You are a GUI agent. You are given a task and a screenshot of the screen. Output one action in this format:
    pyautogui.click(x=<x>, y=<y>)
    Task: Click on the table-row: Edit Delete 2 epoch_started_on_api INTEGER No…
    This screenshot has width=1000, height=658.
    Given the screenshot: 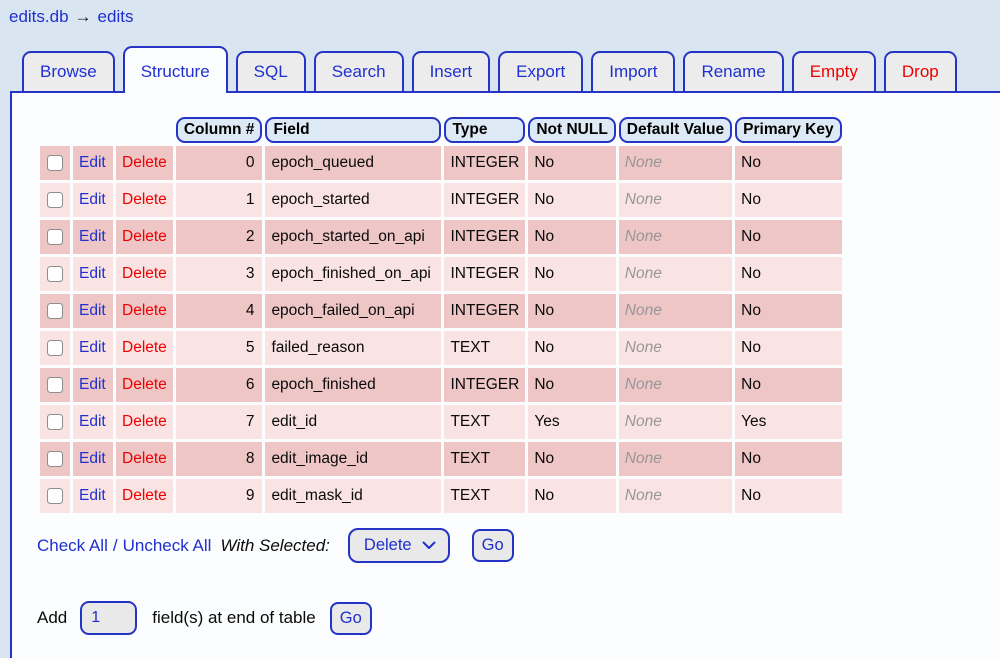 What is the action you would take?
    pyautogui.click(x=441, y=237)
    